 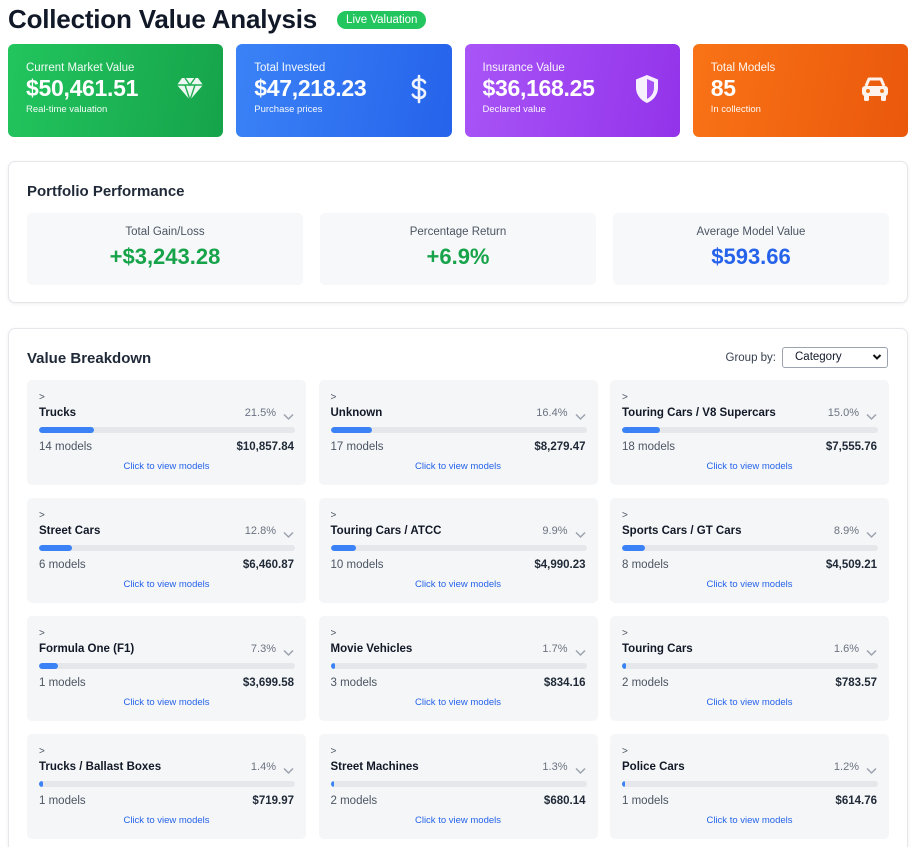 I want to click on category-percentage: 1.2%, so click(x=846, y=767).